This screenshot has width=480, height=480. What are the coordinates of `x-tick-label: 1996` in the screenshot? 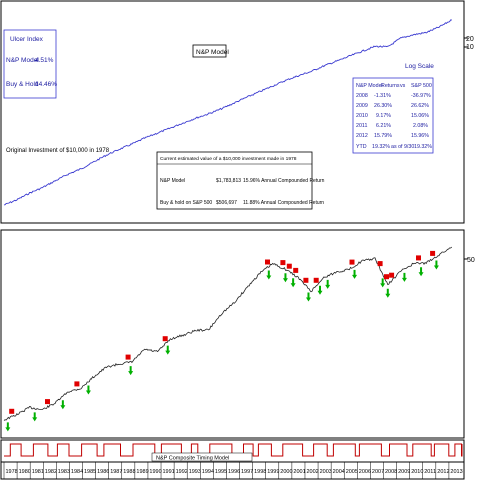 It's located at (234, 472).